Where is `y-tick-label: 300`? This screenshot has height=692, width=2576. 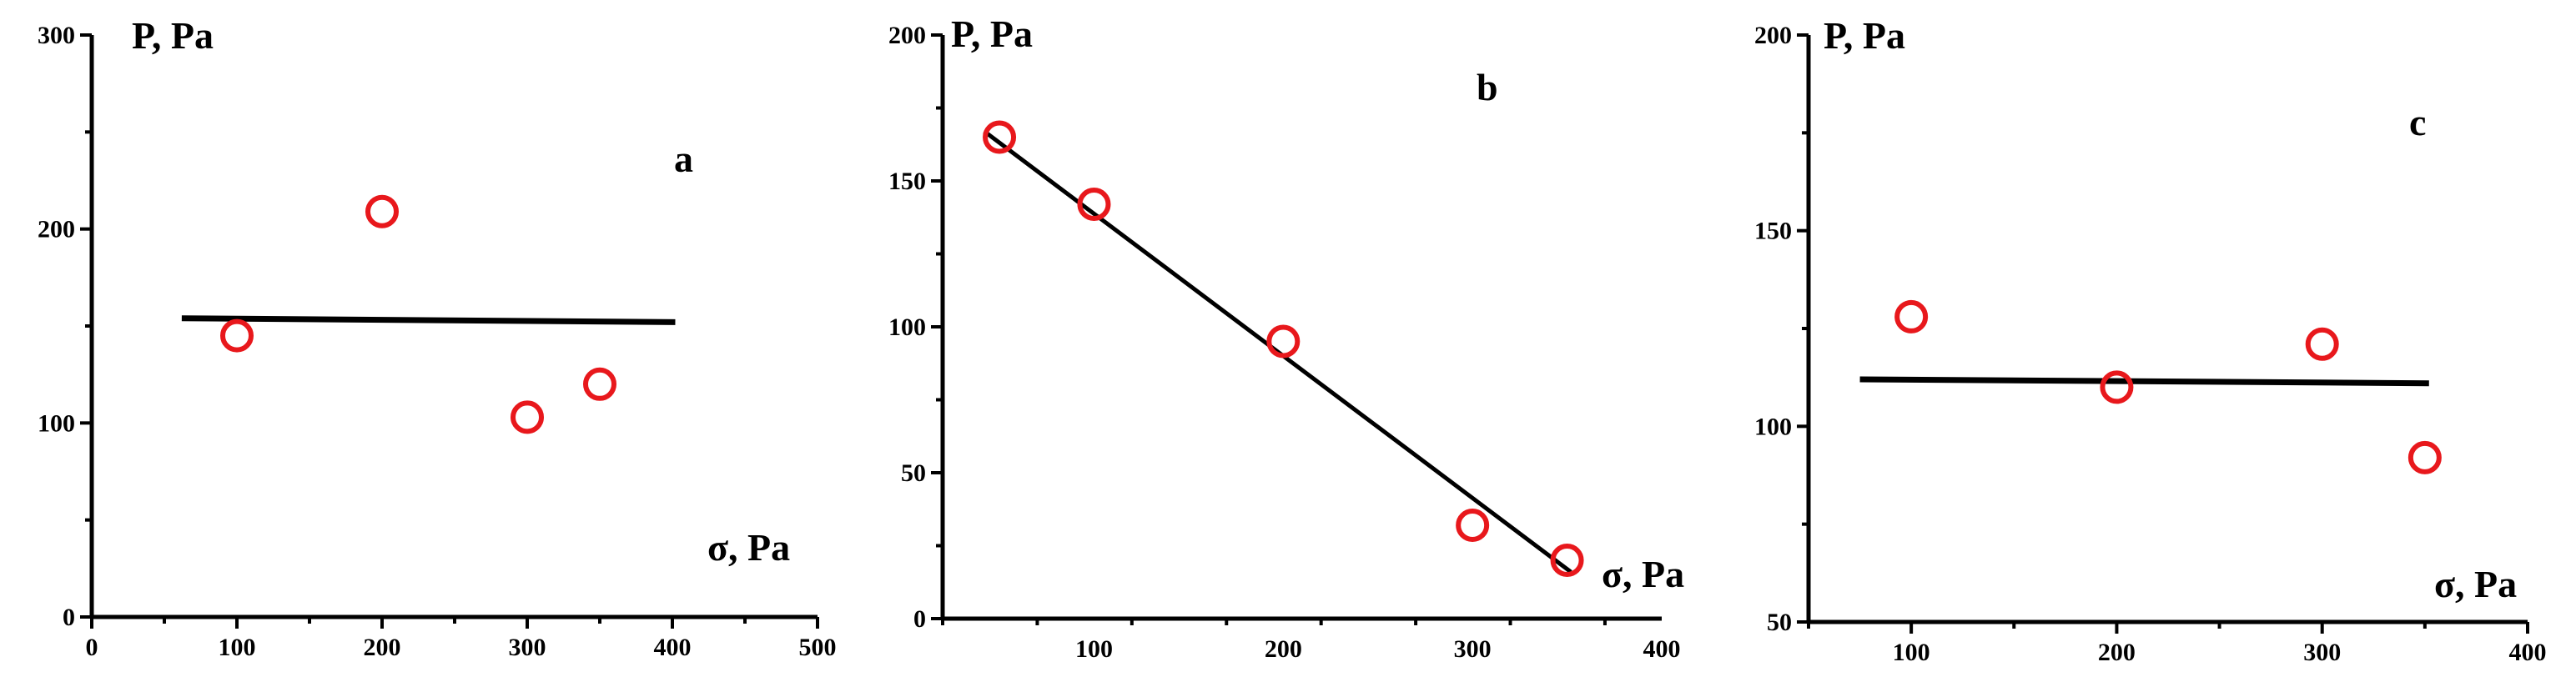
y-tick-label: 300 is located at coordinates (56, 35).